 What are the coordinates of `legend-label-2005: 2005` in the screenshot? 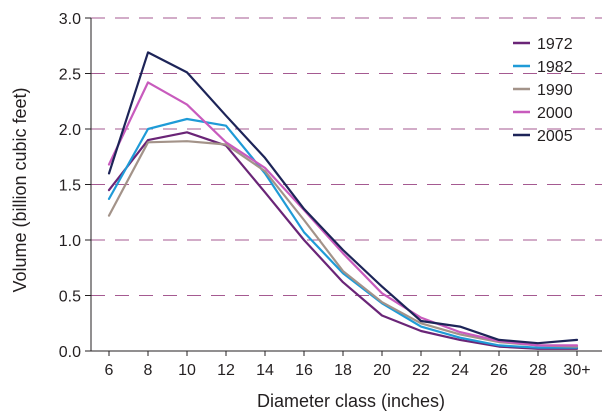 It's located at (555, 136).